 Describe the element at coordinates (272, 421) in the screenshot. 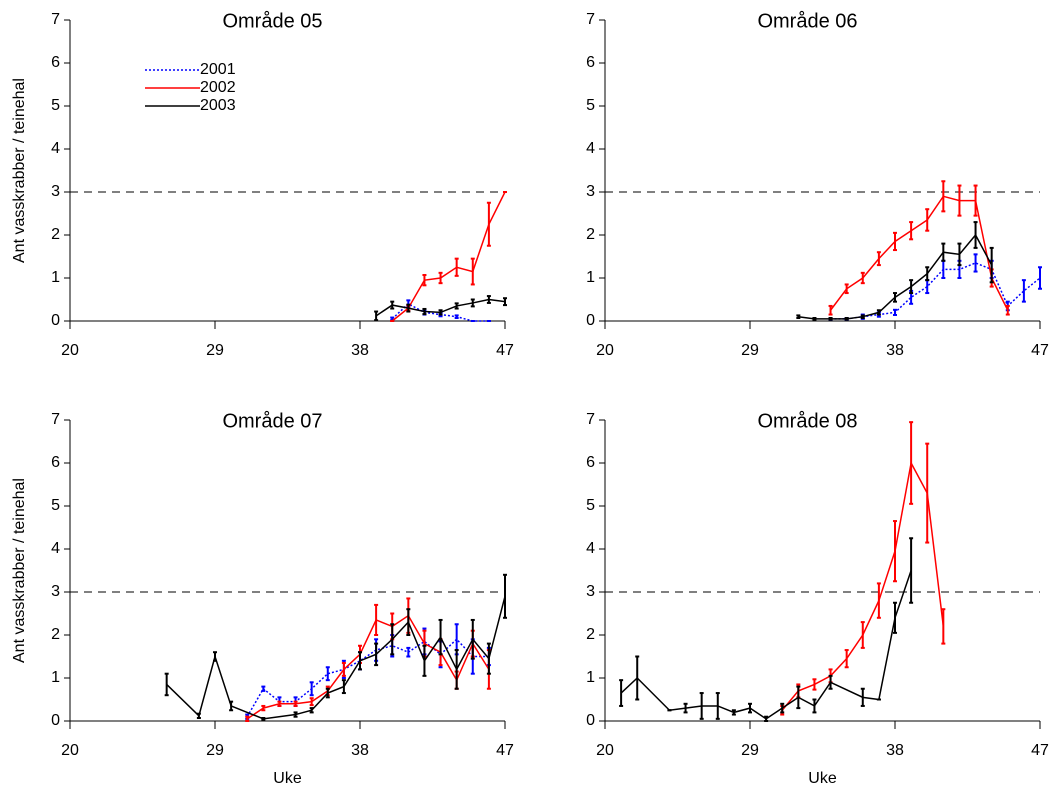

I see `chart-title: Område 07` at that location.